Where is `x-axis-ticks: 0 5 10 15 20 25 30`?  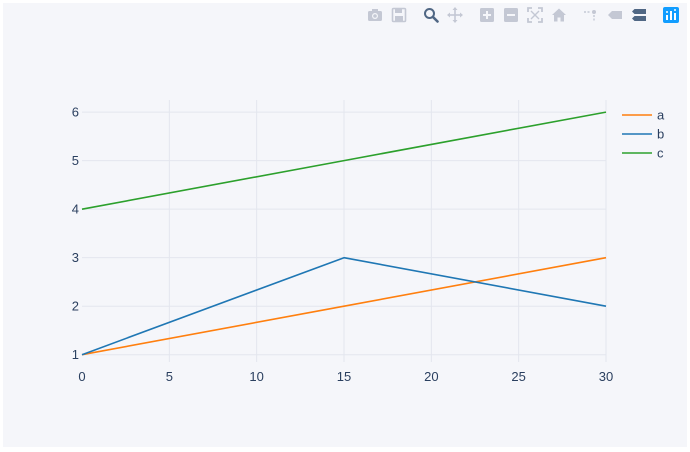
x-axis-ticks: 0 5 10 15 20 25 30 is located at coordinates (345, 376).